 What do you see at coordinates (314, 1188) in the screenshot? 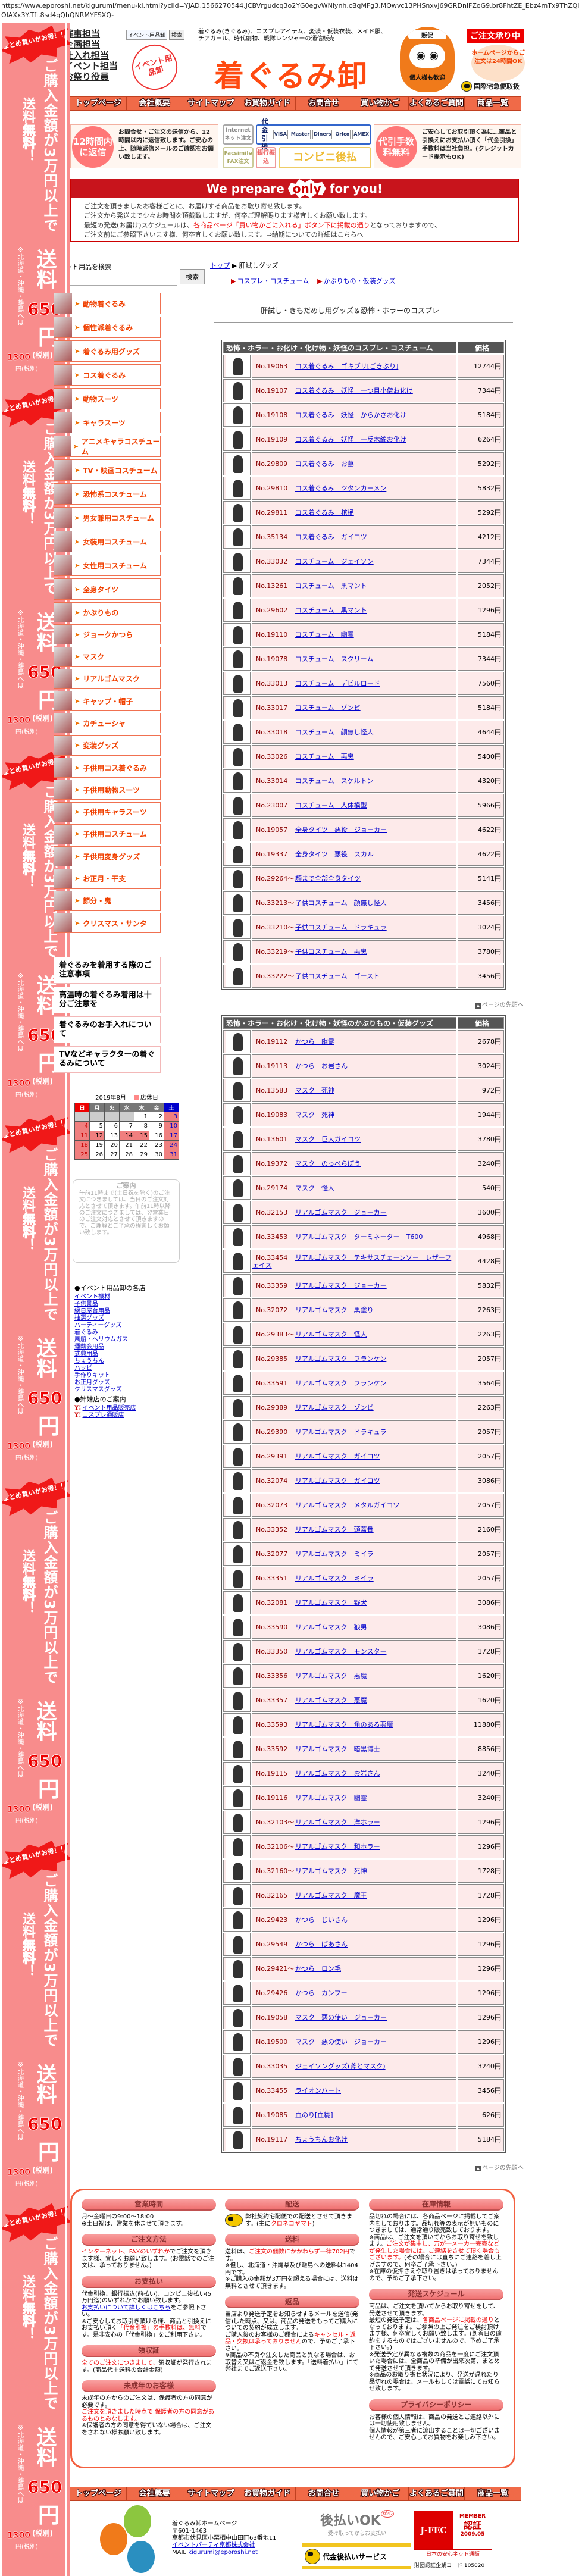
I see `product-link: マスク 怪人` at bounding box center [314, 1188].